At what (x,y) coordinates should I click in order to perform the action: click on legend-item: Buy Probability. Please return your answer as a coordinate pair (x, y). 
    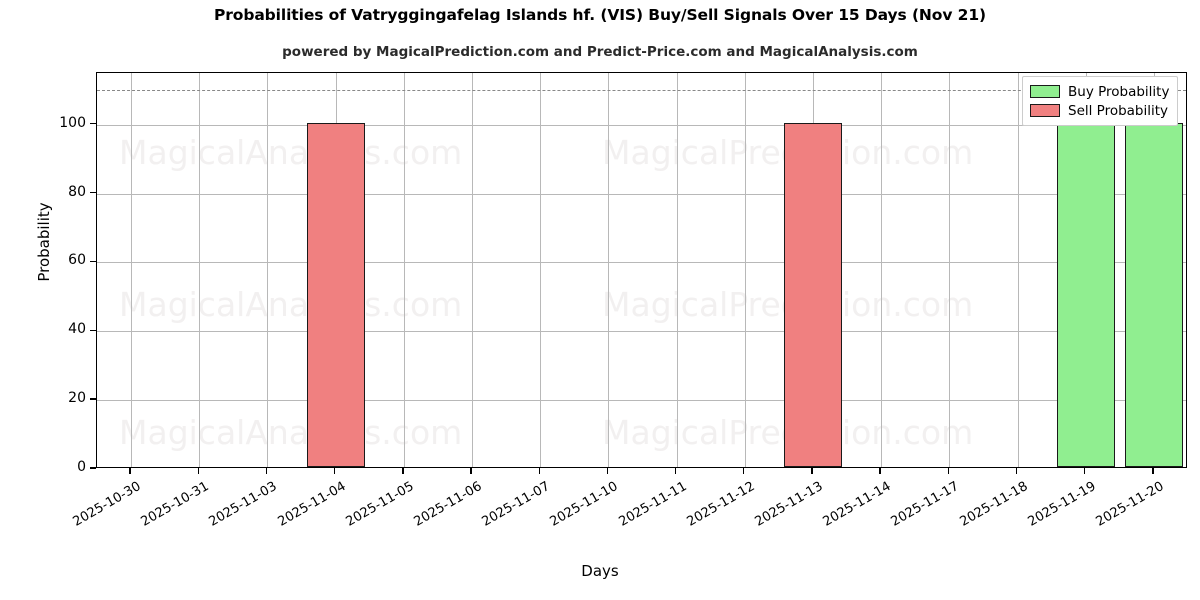
    Looking at the image, I should click on (1099, 91).